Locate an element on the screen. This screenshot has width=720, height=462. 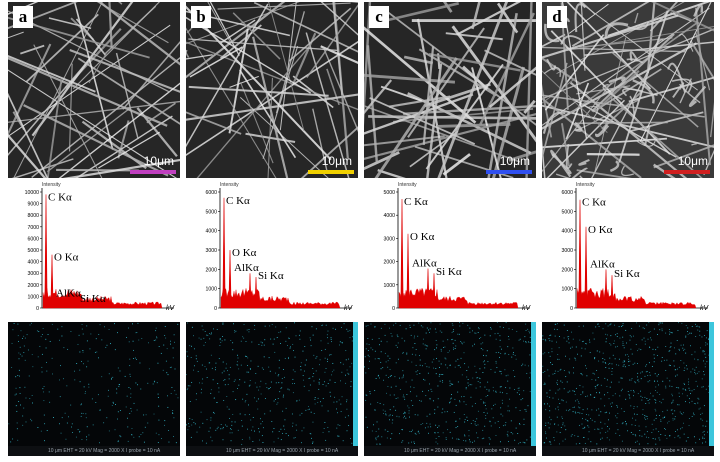
panel-letter: d is located at coordinates (557, 17).